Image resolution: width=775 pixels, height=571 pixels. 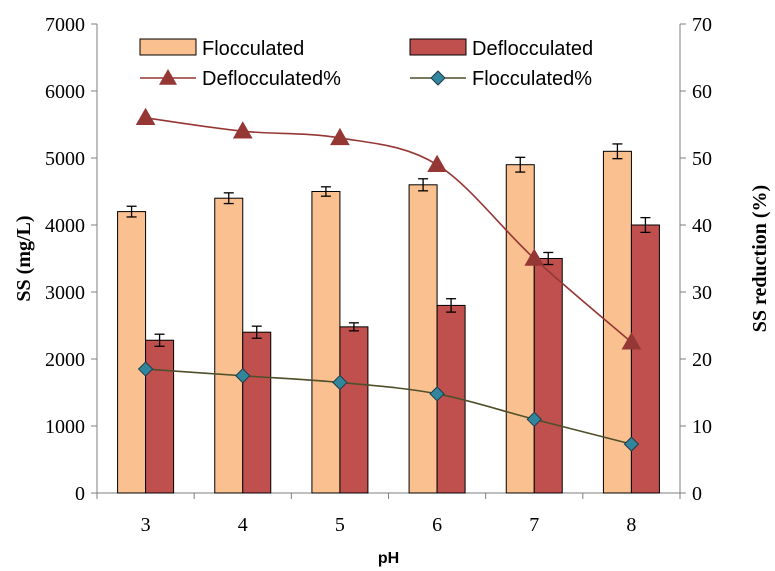 I want to click on y-tick-label: 3000, so click(x=65, y=293).